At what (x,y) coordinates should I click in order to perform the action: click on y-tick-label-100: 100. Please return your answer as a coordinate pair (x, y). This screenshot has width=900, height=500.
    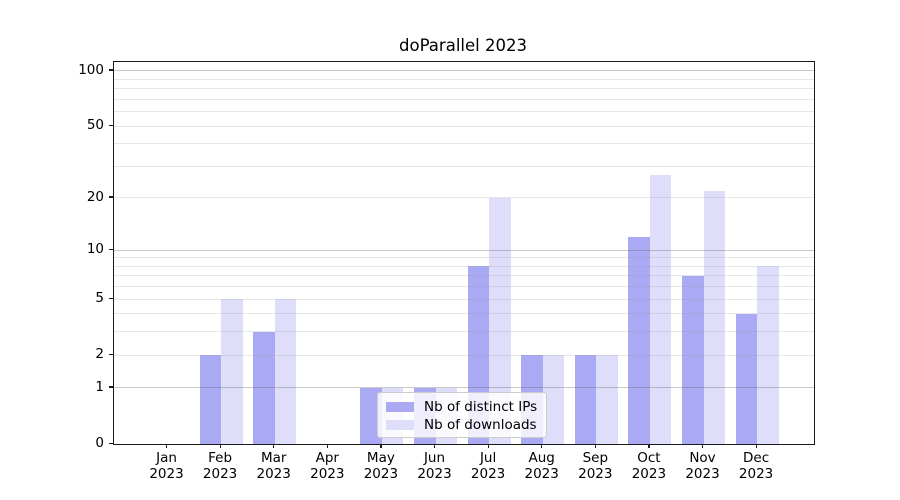
    Looking at the image, I should click on (91, 69).